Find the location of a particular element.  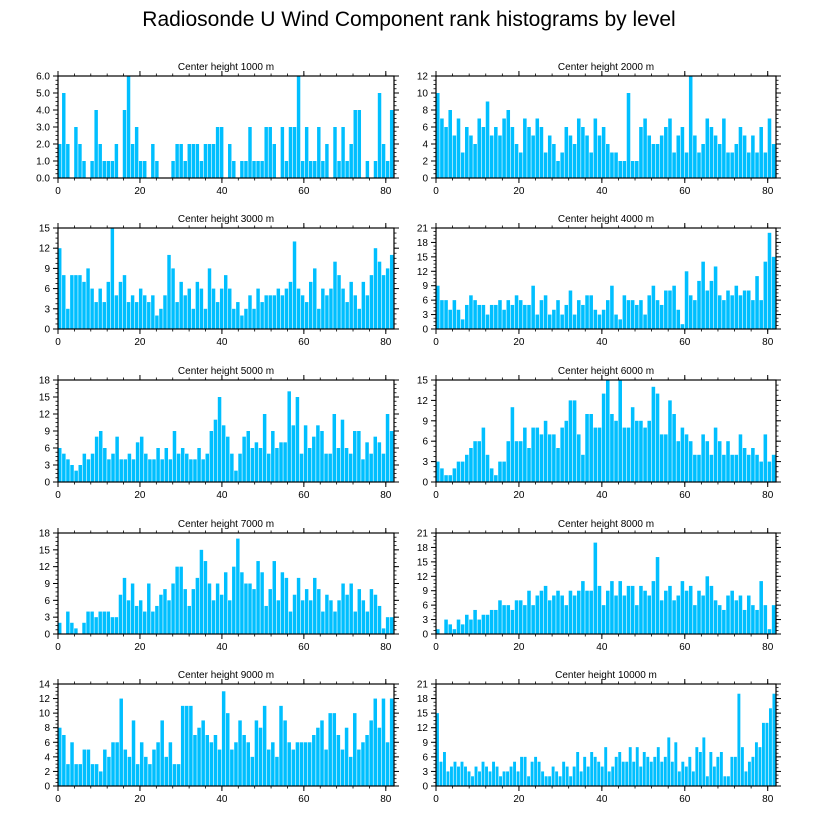

x-tick-label: 0 is located at coordinates (58, 647).